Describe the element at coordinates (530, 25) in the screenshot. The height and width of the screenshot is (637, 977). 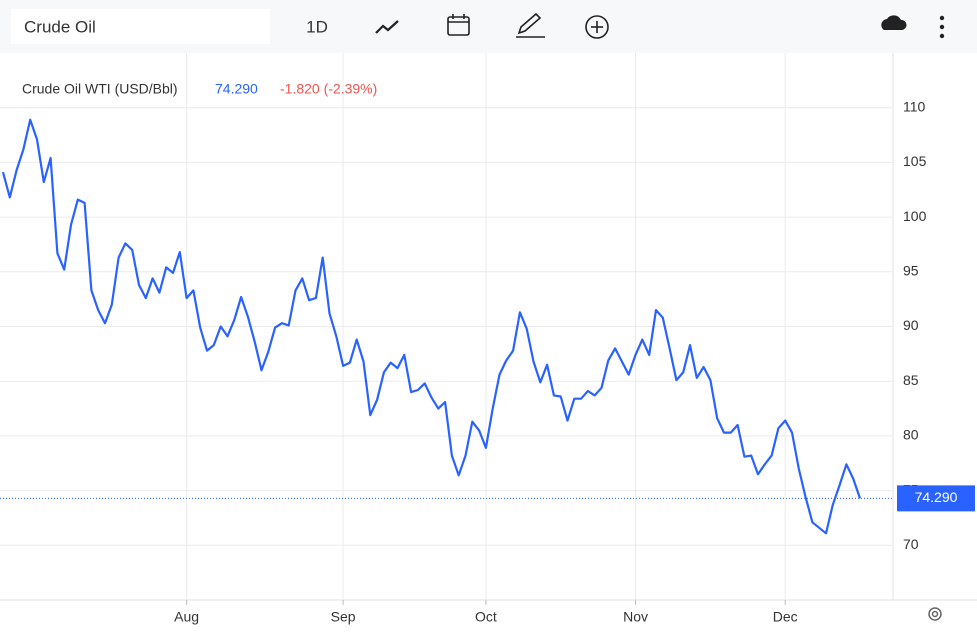
I see `draw-icon` at that location.